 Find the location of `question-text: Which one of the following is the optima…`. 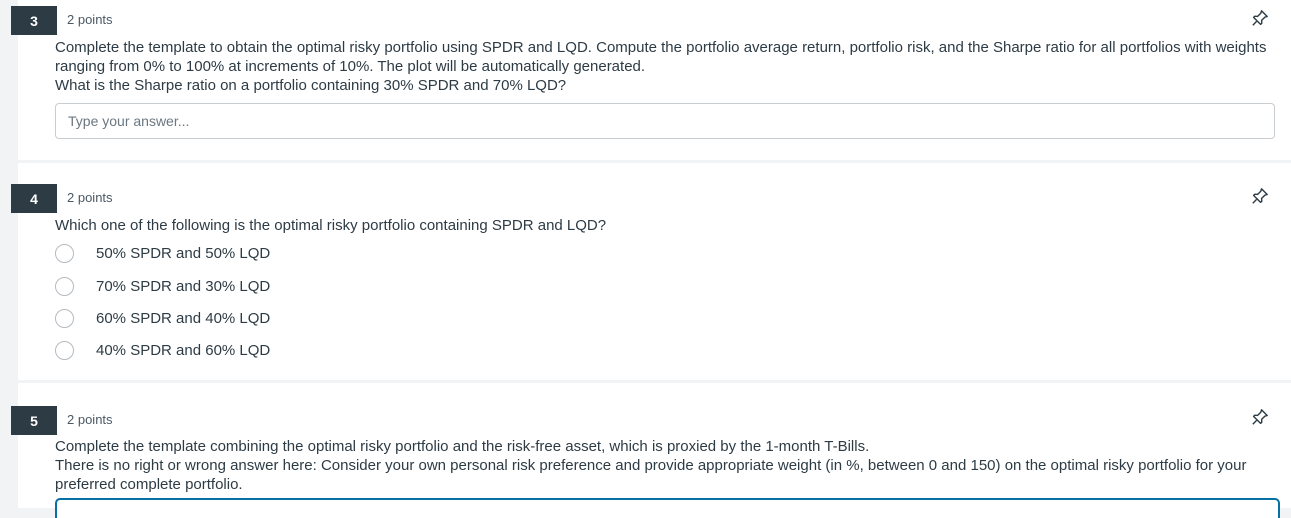

question-text: Which one of the following is the optima… is located at coordinates (331, 225).